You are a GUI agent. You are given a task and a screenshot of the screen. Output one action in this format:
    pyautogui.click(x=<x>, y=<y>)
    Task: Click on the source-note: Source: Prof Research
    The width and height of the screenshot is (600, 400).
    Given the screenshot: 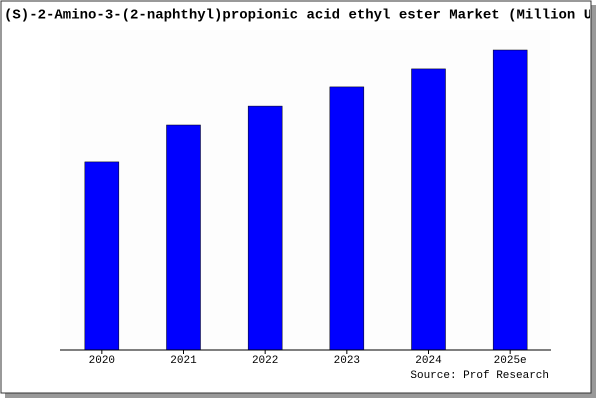 What is the action you would take?
    pyautogui.click(x=479, y=376)
    